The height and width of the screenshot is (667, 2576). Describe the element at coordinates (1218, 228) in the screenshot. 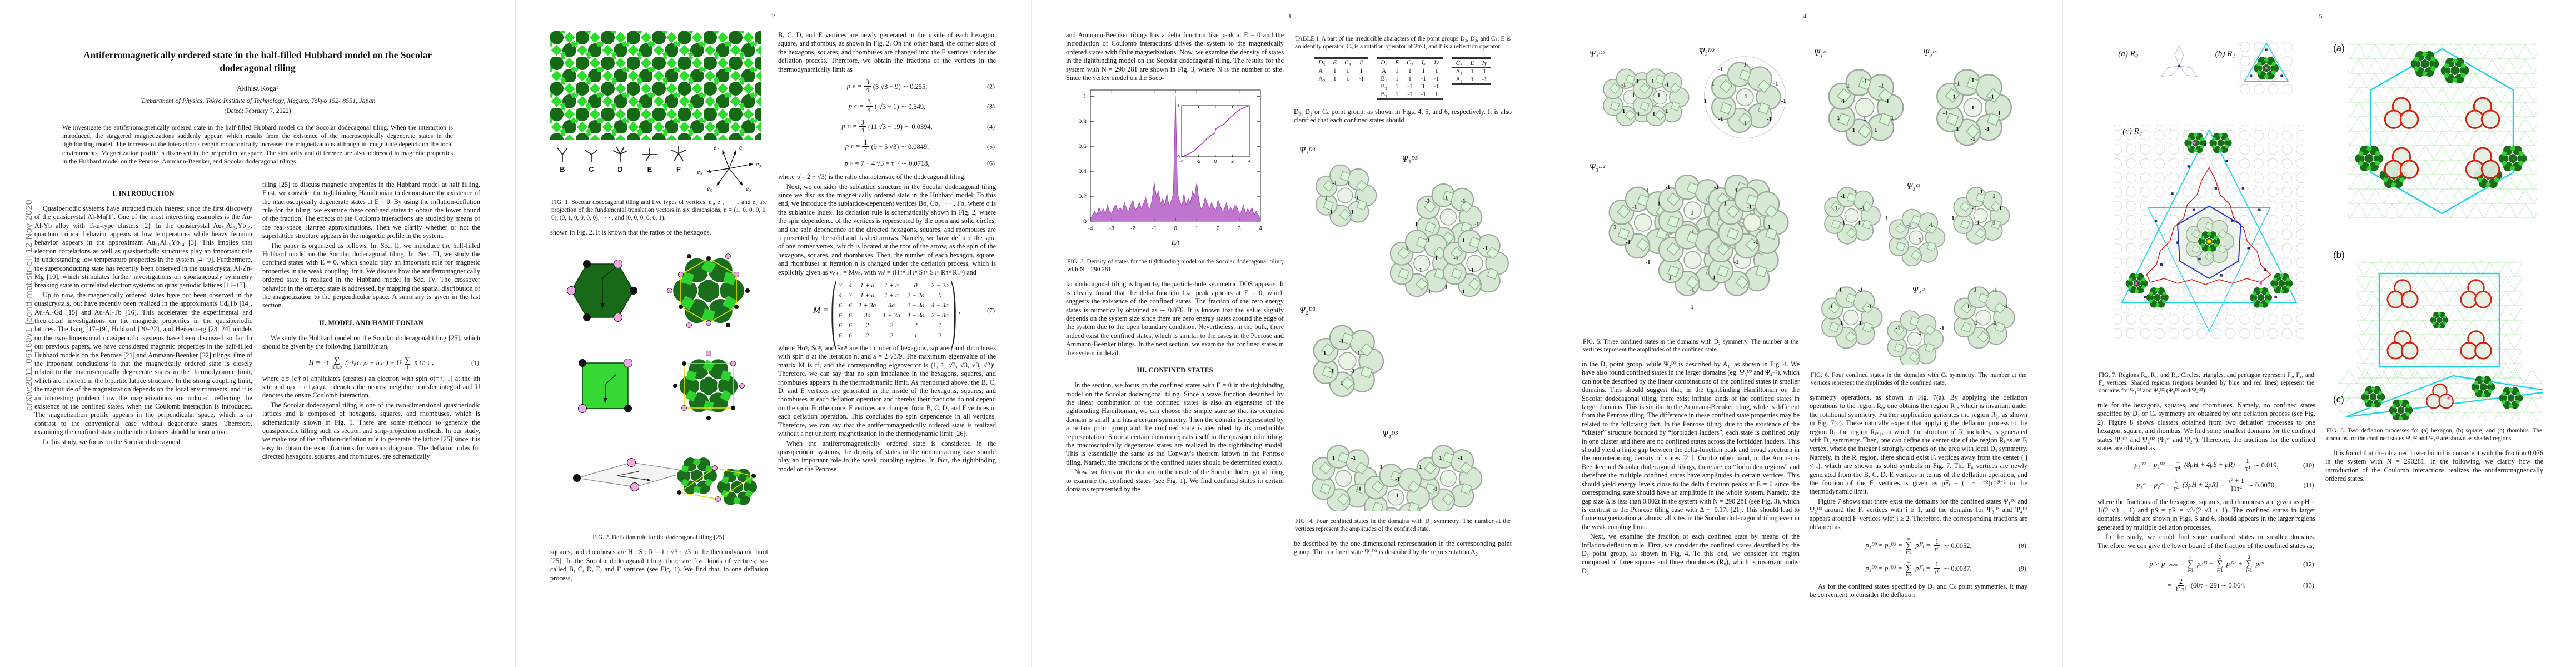

I see `svg-text: 2` at that location.